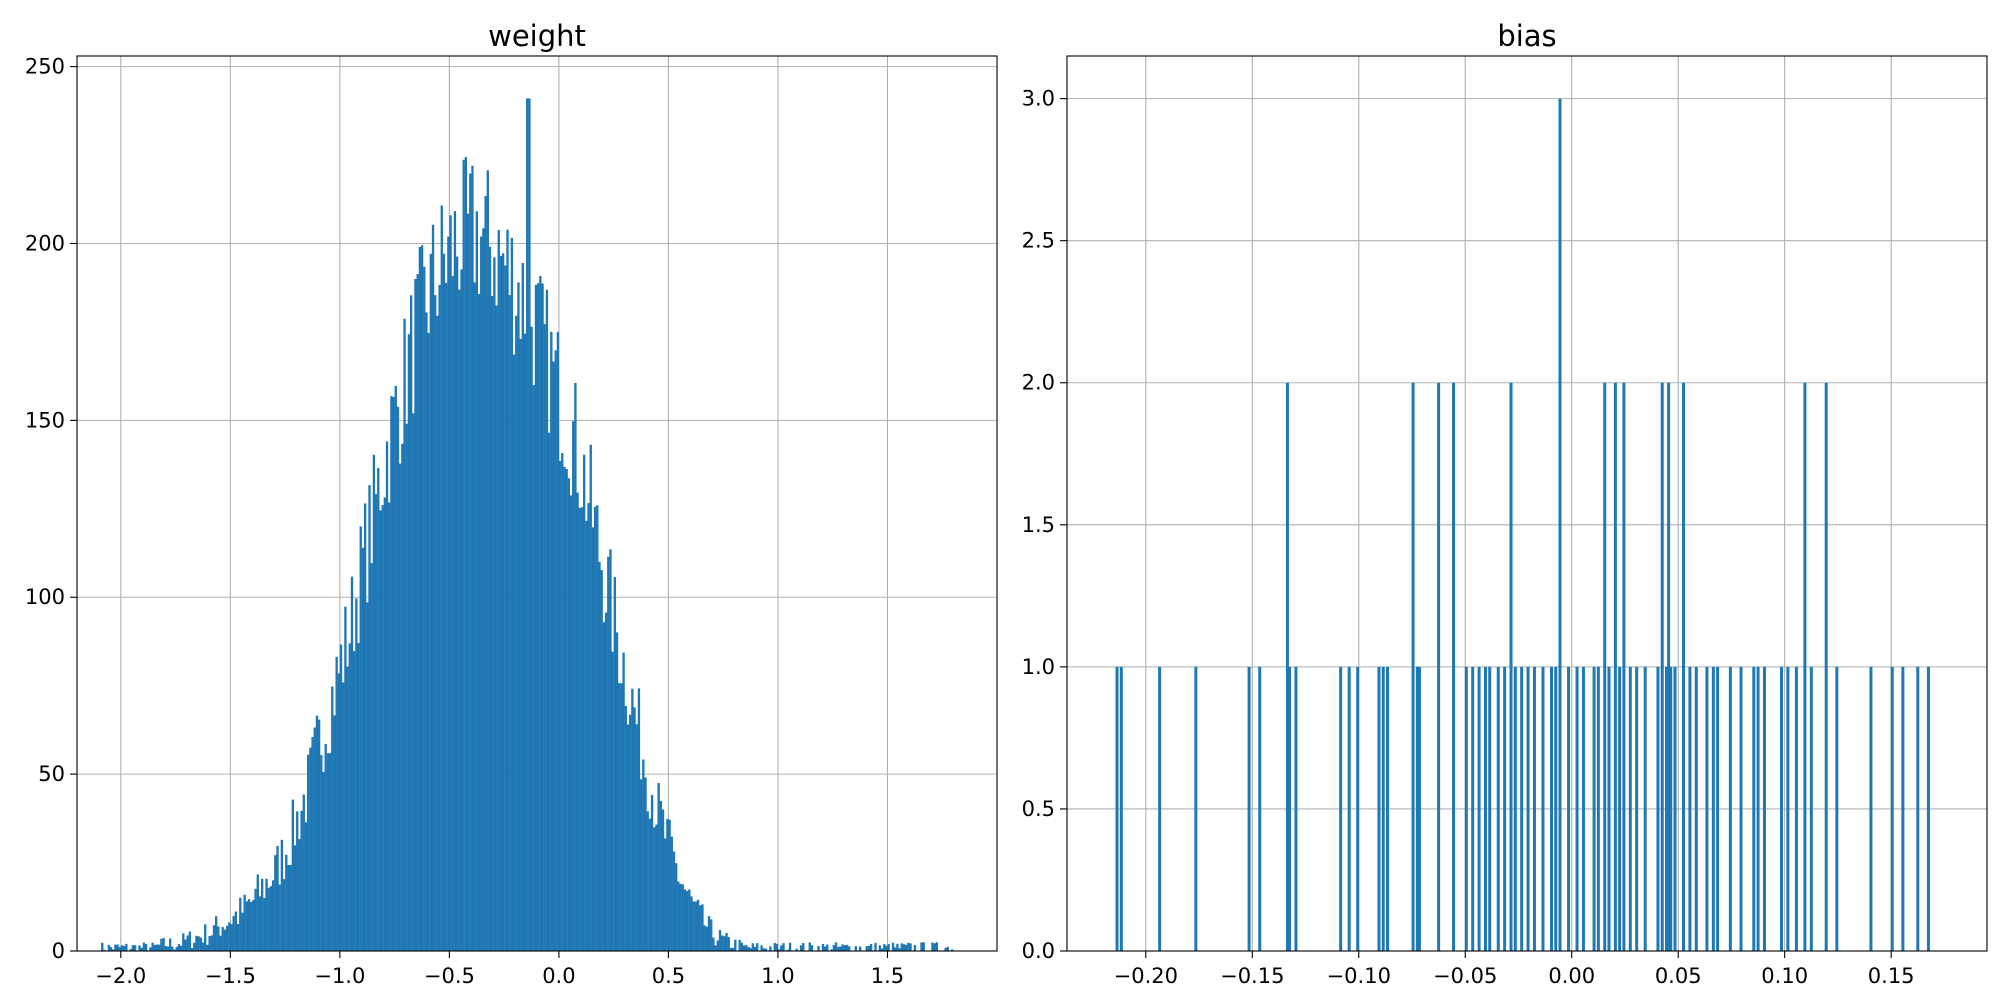 This screenshot has width=2000, height=1000. What do you see at coordinates (230, 976) in the screenshot?
I see `weight-xtick-label: −1.5` at bounding box center [230, 976].